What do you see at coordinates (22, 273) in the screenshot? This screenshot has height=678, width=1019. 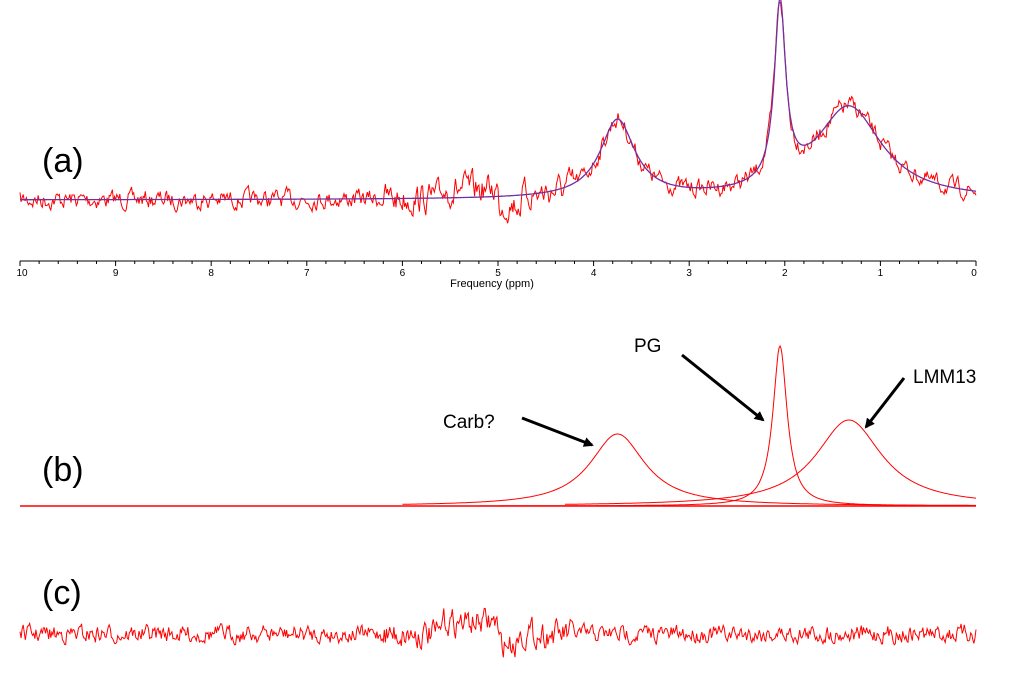 I see `x-tick-label: 10` at bounding box center [22, 273].